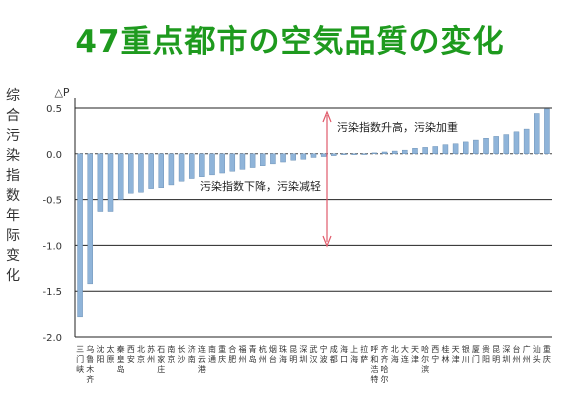  What do you see at coordinates (425, 359) in the screenshot?
I see `x-tick-label: 哈尔滨` at bounding box center [425, 359].